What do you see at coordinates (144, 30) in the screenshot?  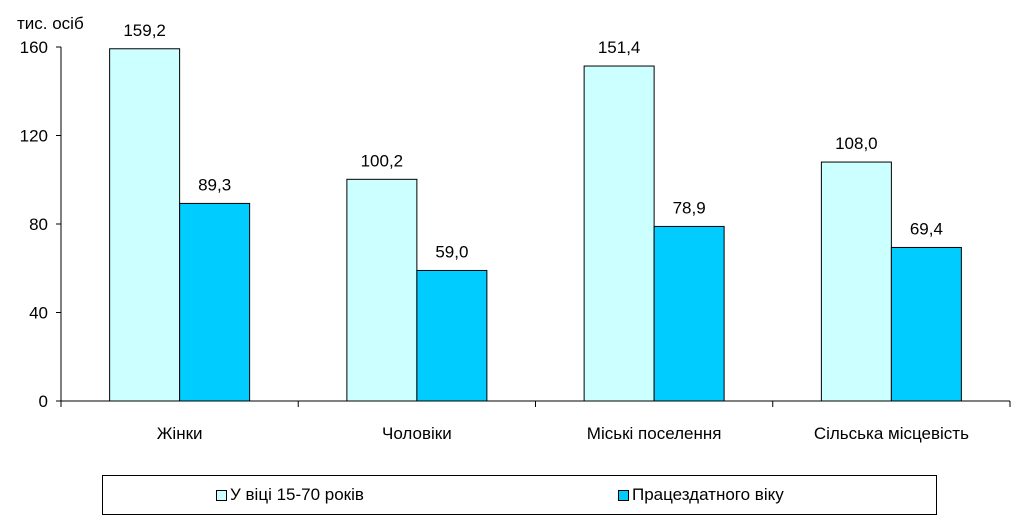 I see `bar-label-1-0: 159,2` at bounding box center [144, 30].